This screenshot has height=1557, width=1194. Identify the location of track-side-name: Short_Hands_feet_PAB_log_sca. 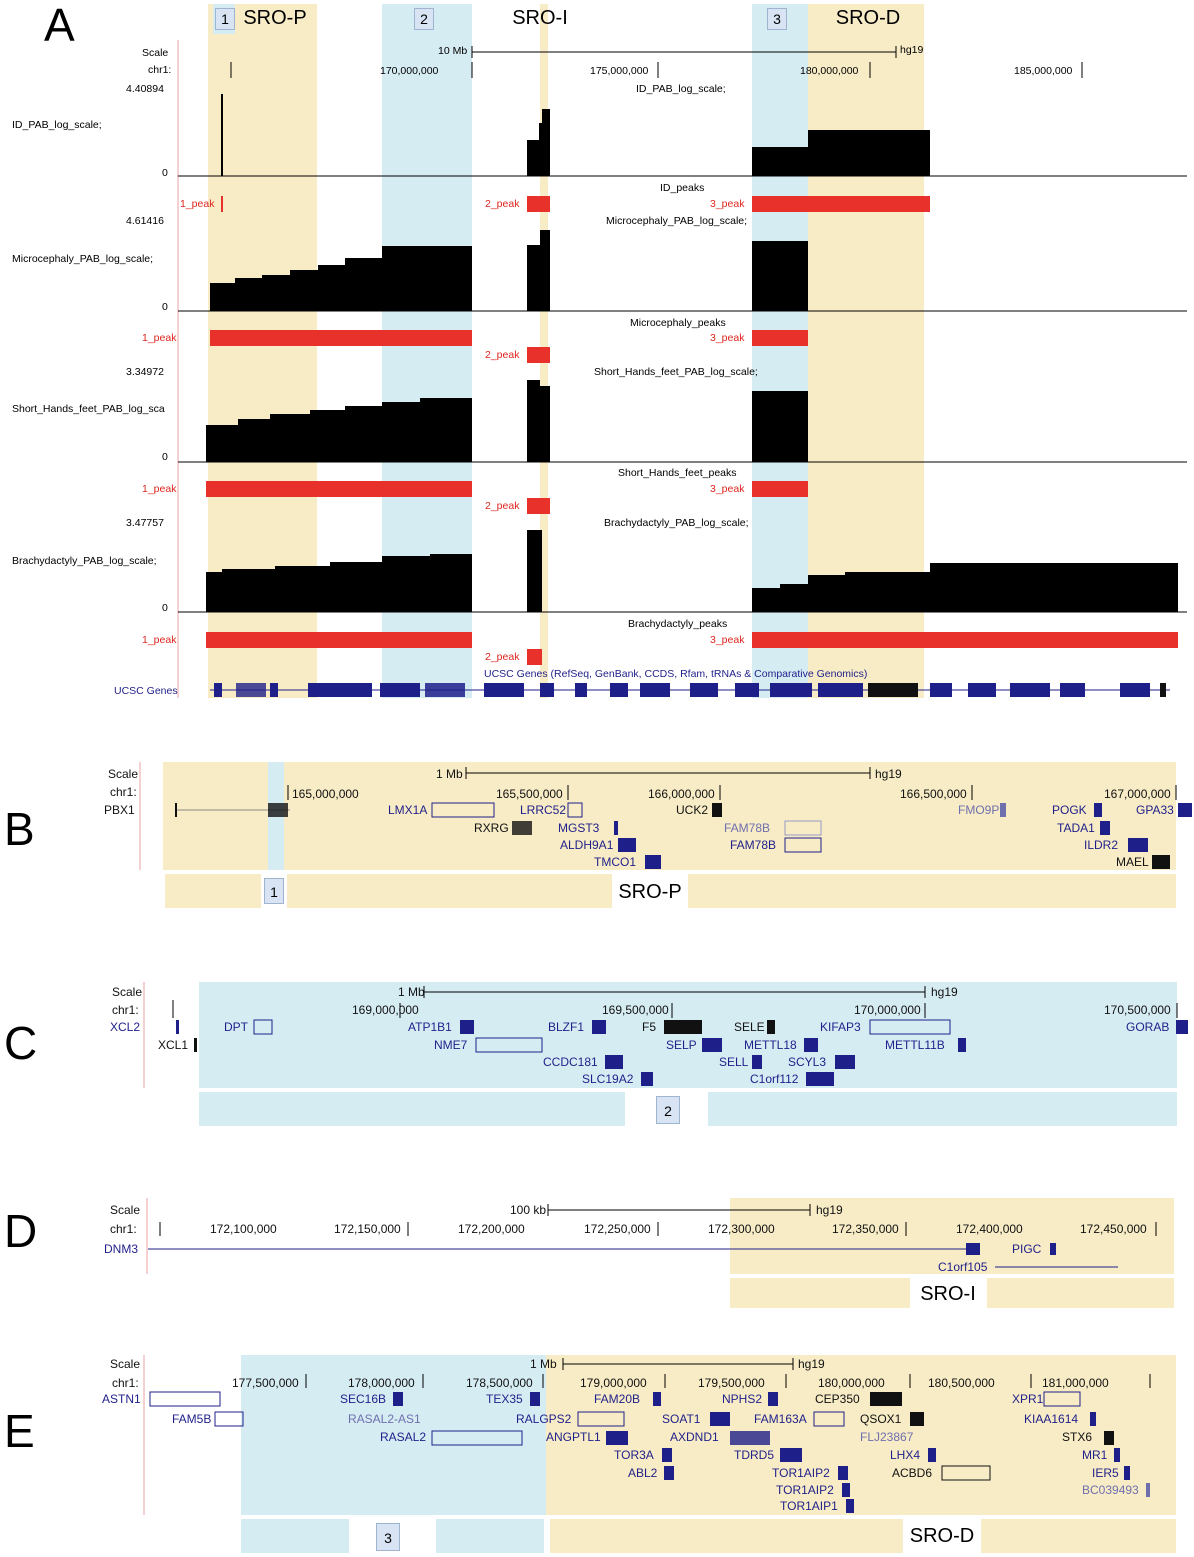
(88, 409).